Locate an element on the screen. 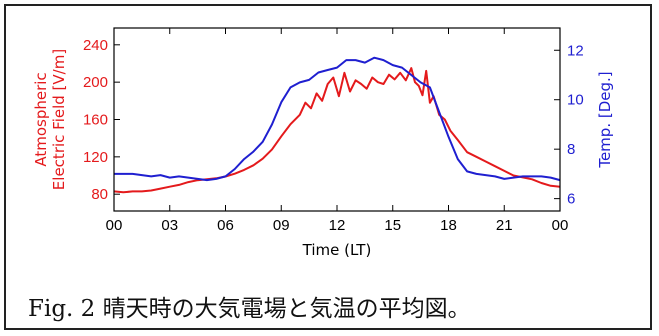 The image size is (659, 336). x-axis-title: Time (LT) is located at coordinates (337, 250).